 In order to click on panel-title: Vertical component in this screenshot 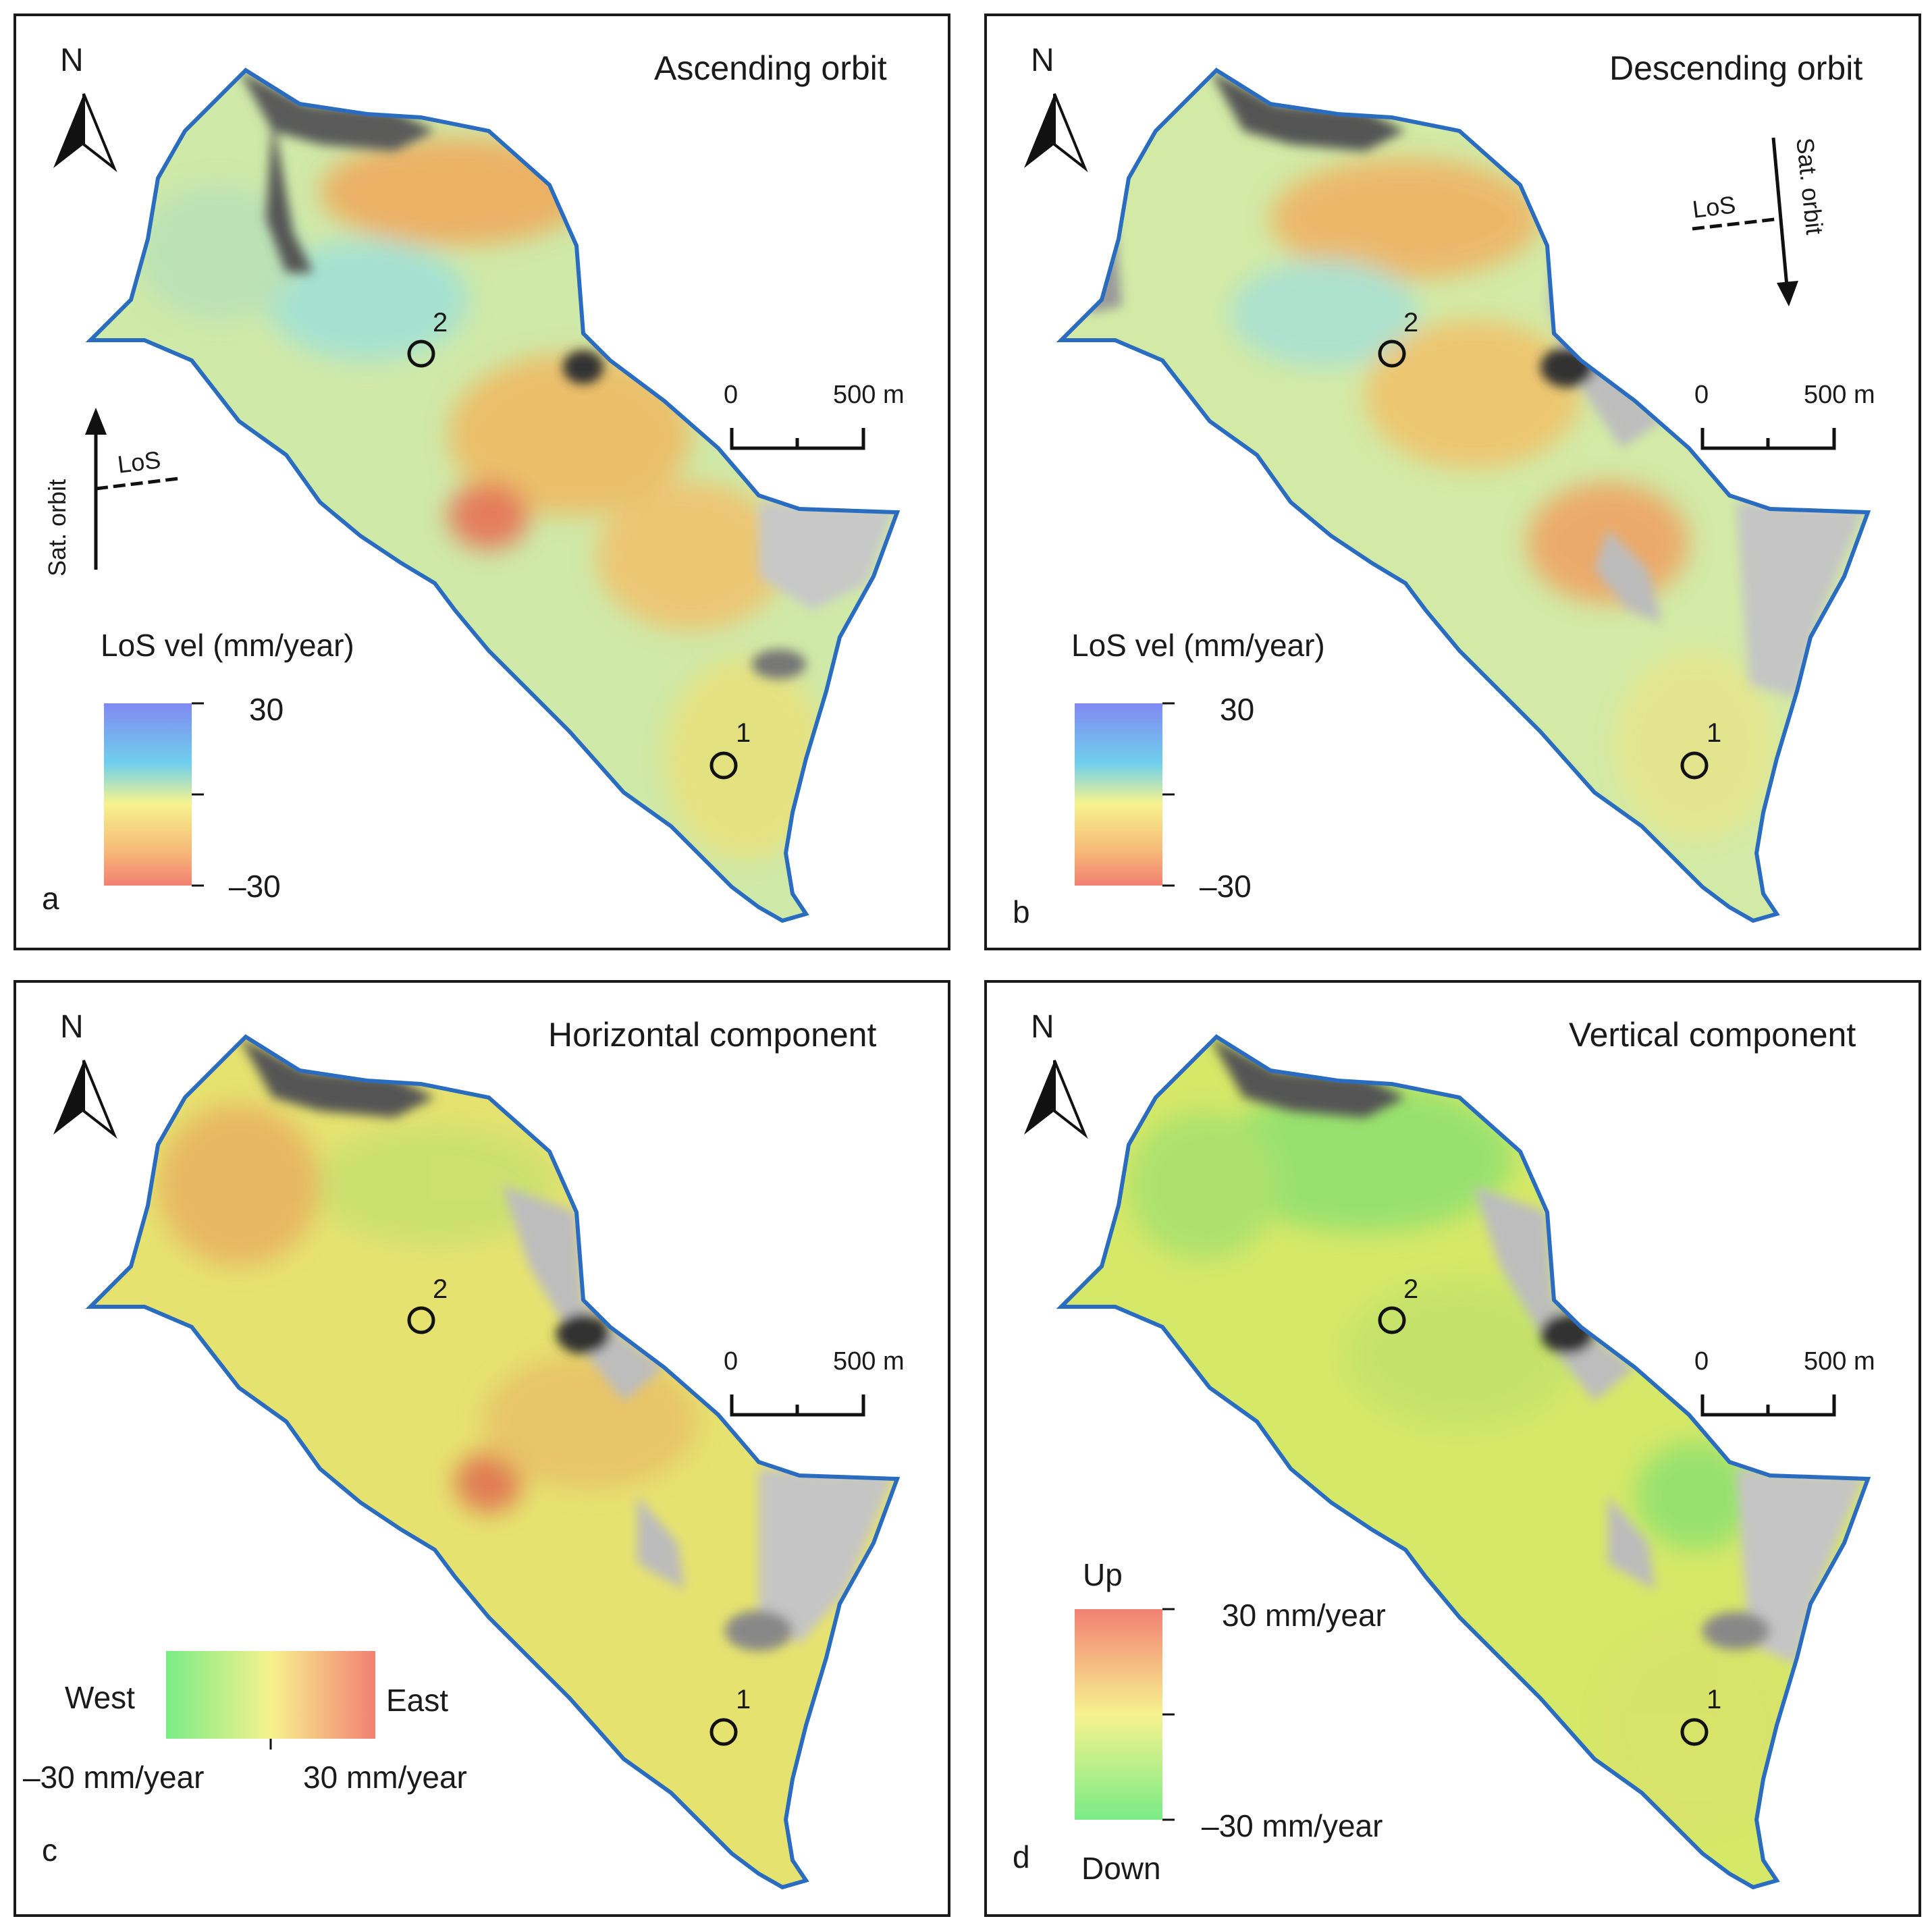, I will do `click(1712, 1035)`.